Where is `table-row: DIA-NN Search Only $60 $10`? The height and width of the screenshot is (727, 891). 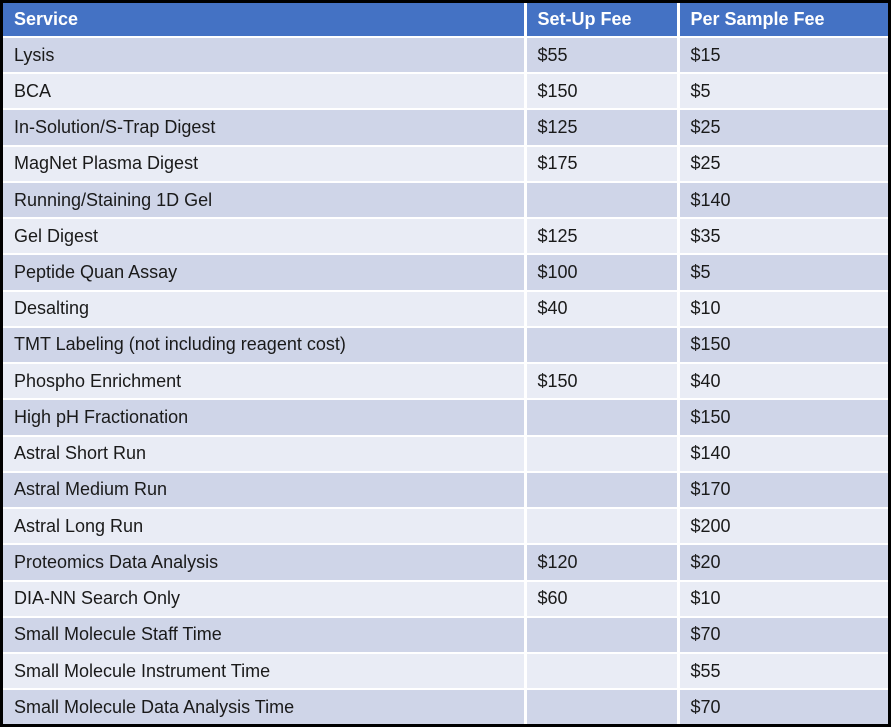 table-row: DIA-NN Search Only $60 $10 is located at coordinates (445, 598).